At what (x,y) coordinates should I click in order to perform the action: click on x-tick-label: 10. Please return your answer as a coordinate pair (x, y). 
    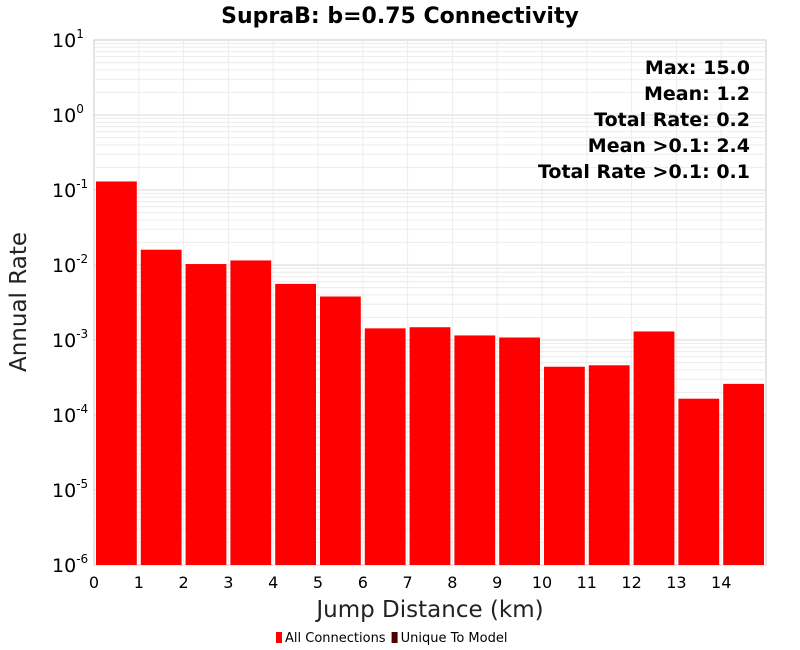
    Looking at the image, I should click on (542, 582).